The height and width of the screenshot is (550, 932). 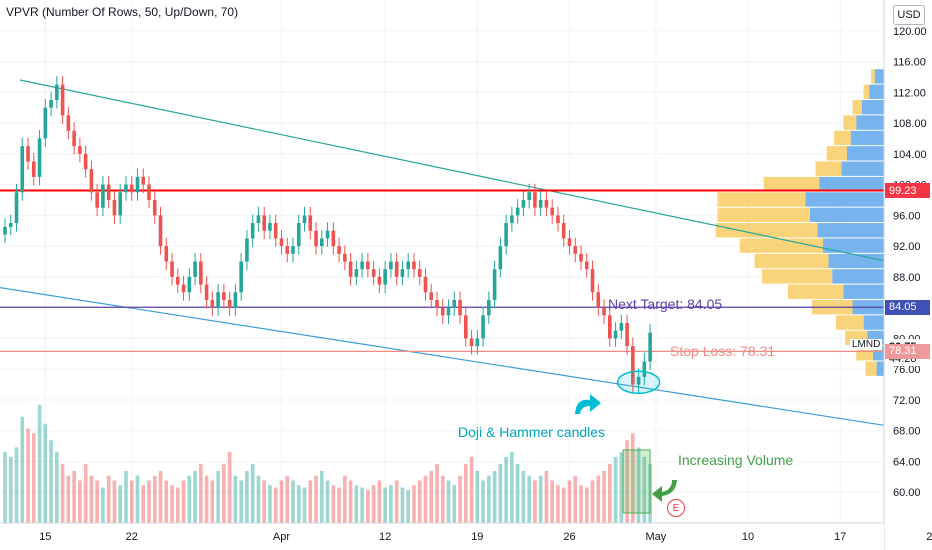 What do you see at coordinates (907, 307) in the screenshot?
I see `target-price-tag: 84.05` at bounding box center [907, 307].